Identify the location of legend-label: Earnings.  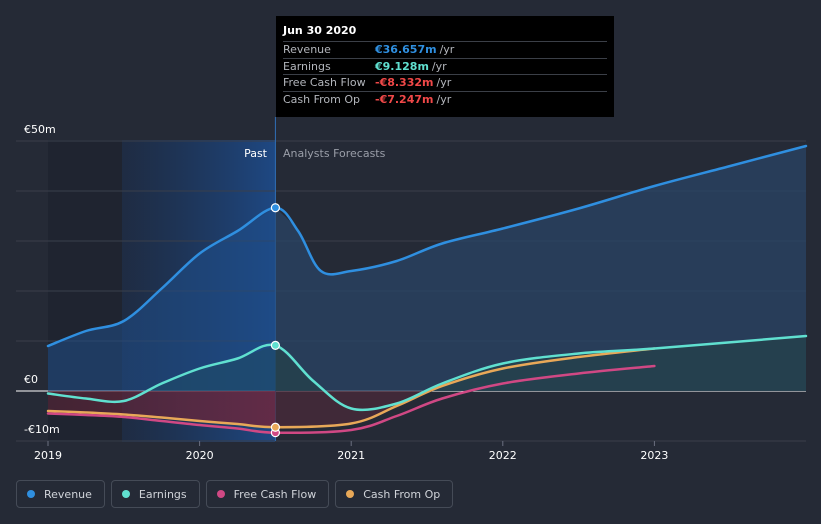
(162, 494).